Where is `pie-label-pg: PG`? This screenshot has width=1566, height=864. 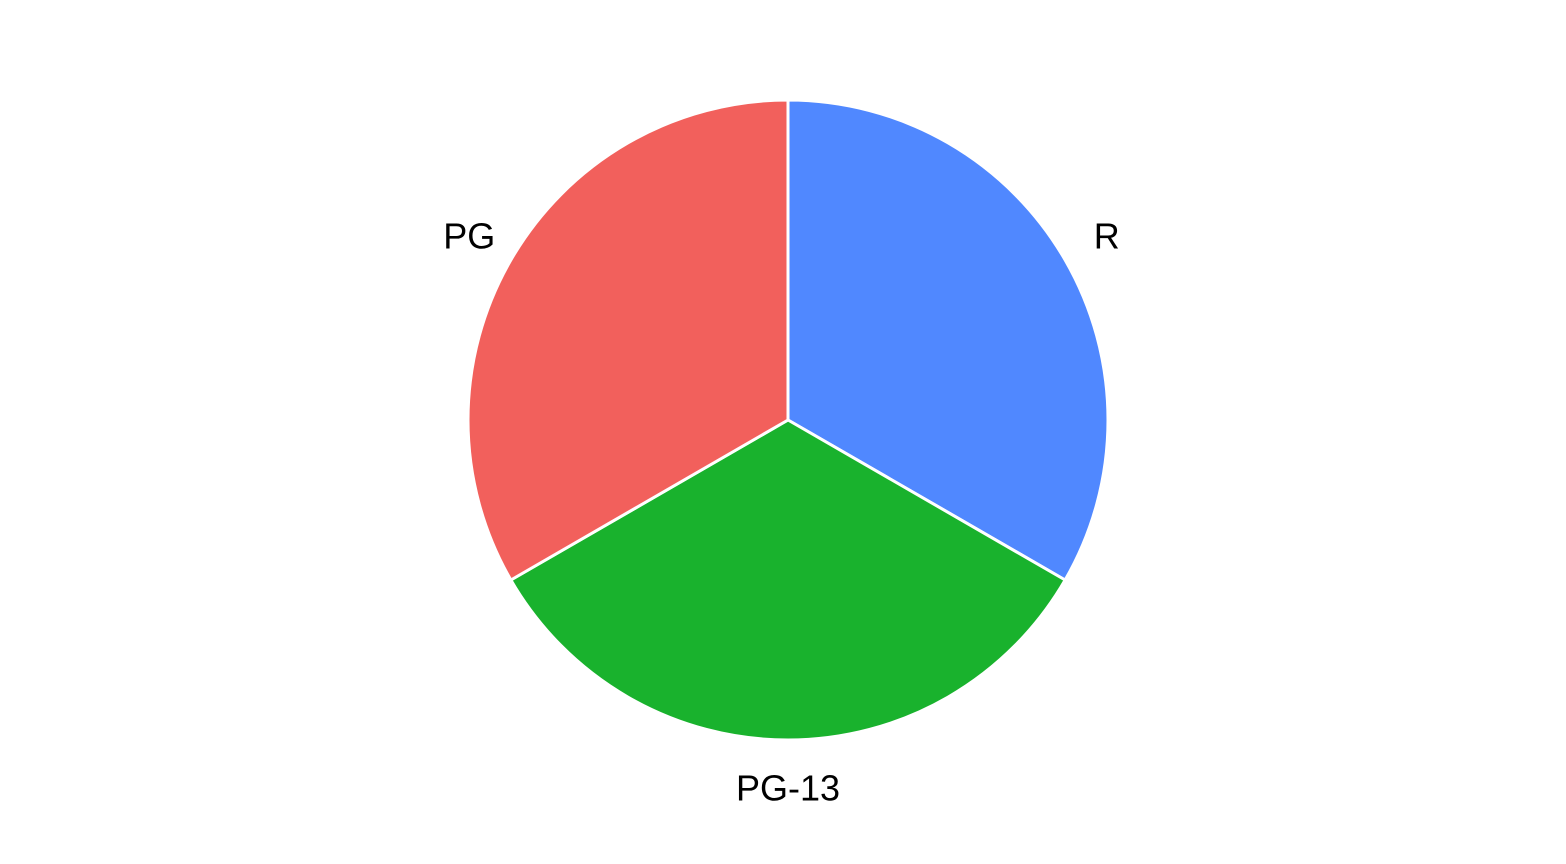
pie-label-pg: PG is located at coordinates (469, 236).